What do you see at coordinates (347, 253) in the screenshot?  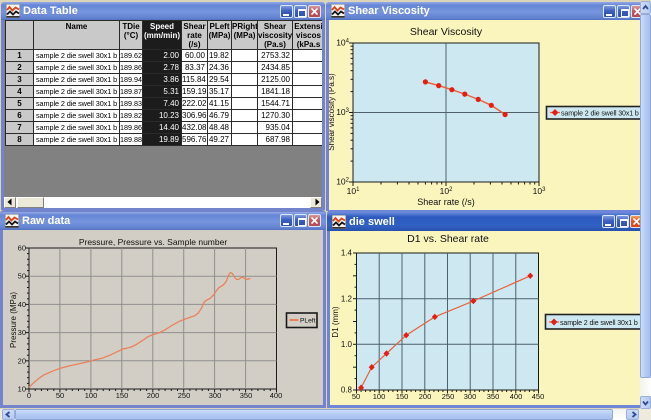 I see `svg-text: 1.4` at bounding box center [347, 253].